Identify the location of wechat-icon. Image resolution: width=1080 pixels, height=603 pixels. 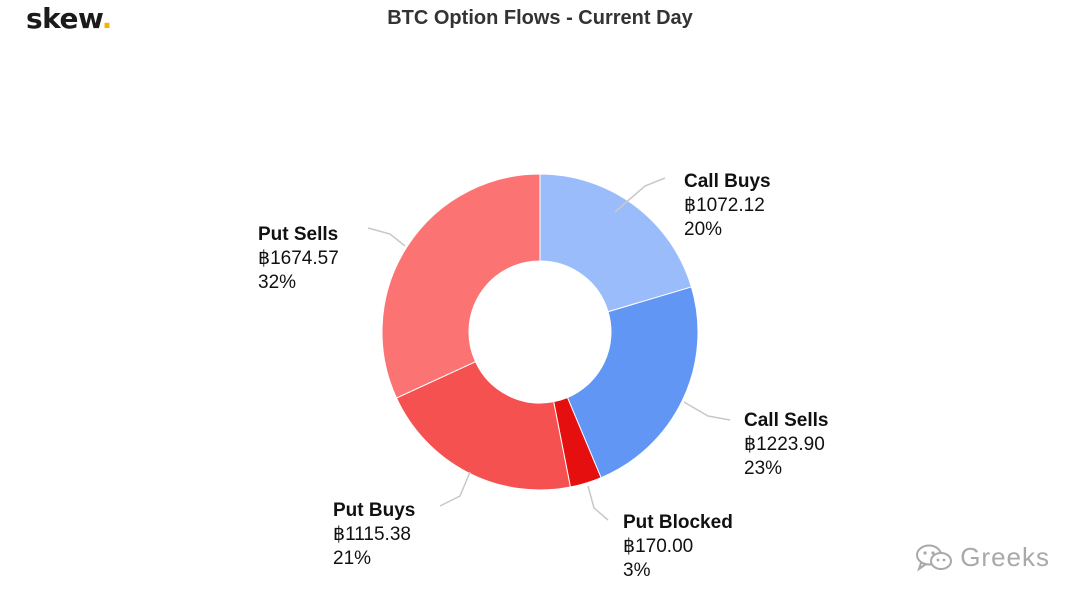
(934, 558).